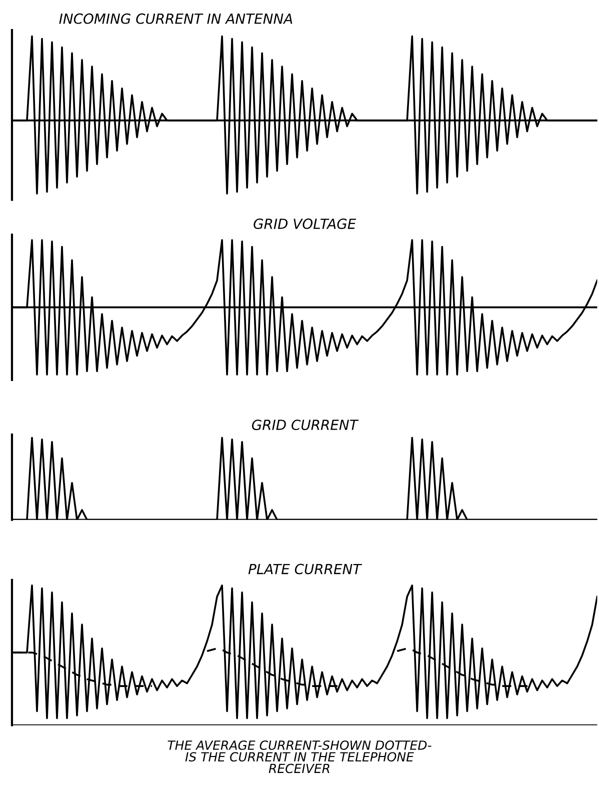  What do you see at coordinates (300, 757) in the screenshot?
I see `text: THE AVERAGE CURRENT-SHOWN DOTTED- IS THE CURRENT IN THE TELEPHONE RECEIVER` at bounding box center [300, 757].